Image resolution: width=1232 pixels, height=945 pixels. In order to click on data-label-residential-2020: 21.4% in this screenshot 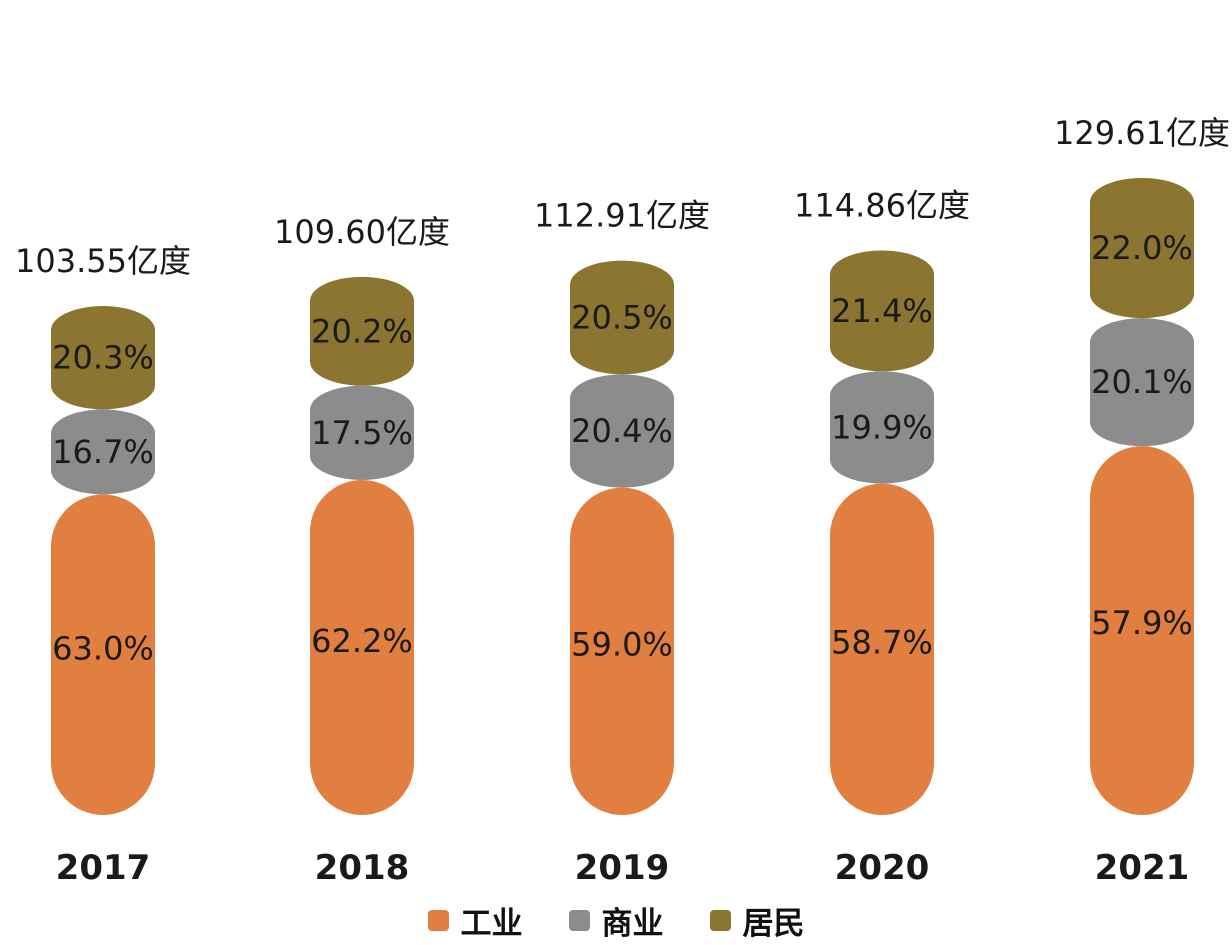, I will do `click(882, 311)`.